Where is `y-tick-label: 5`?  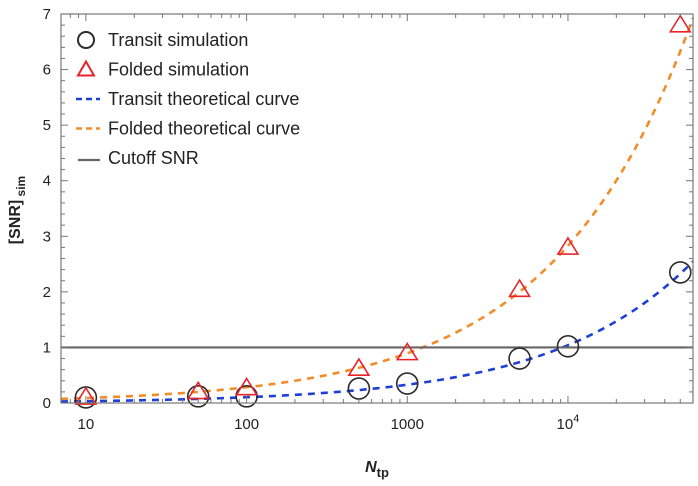
y-tick-label: 5 is located at coordinates (47, 125).